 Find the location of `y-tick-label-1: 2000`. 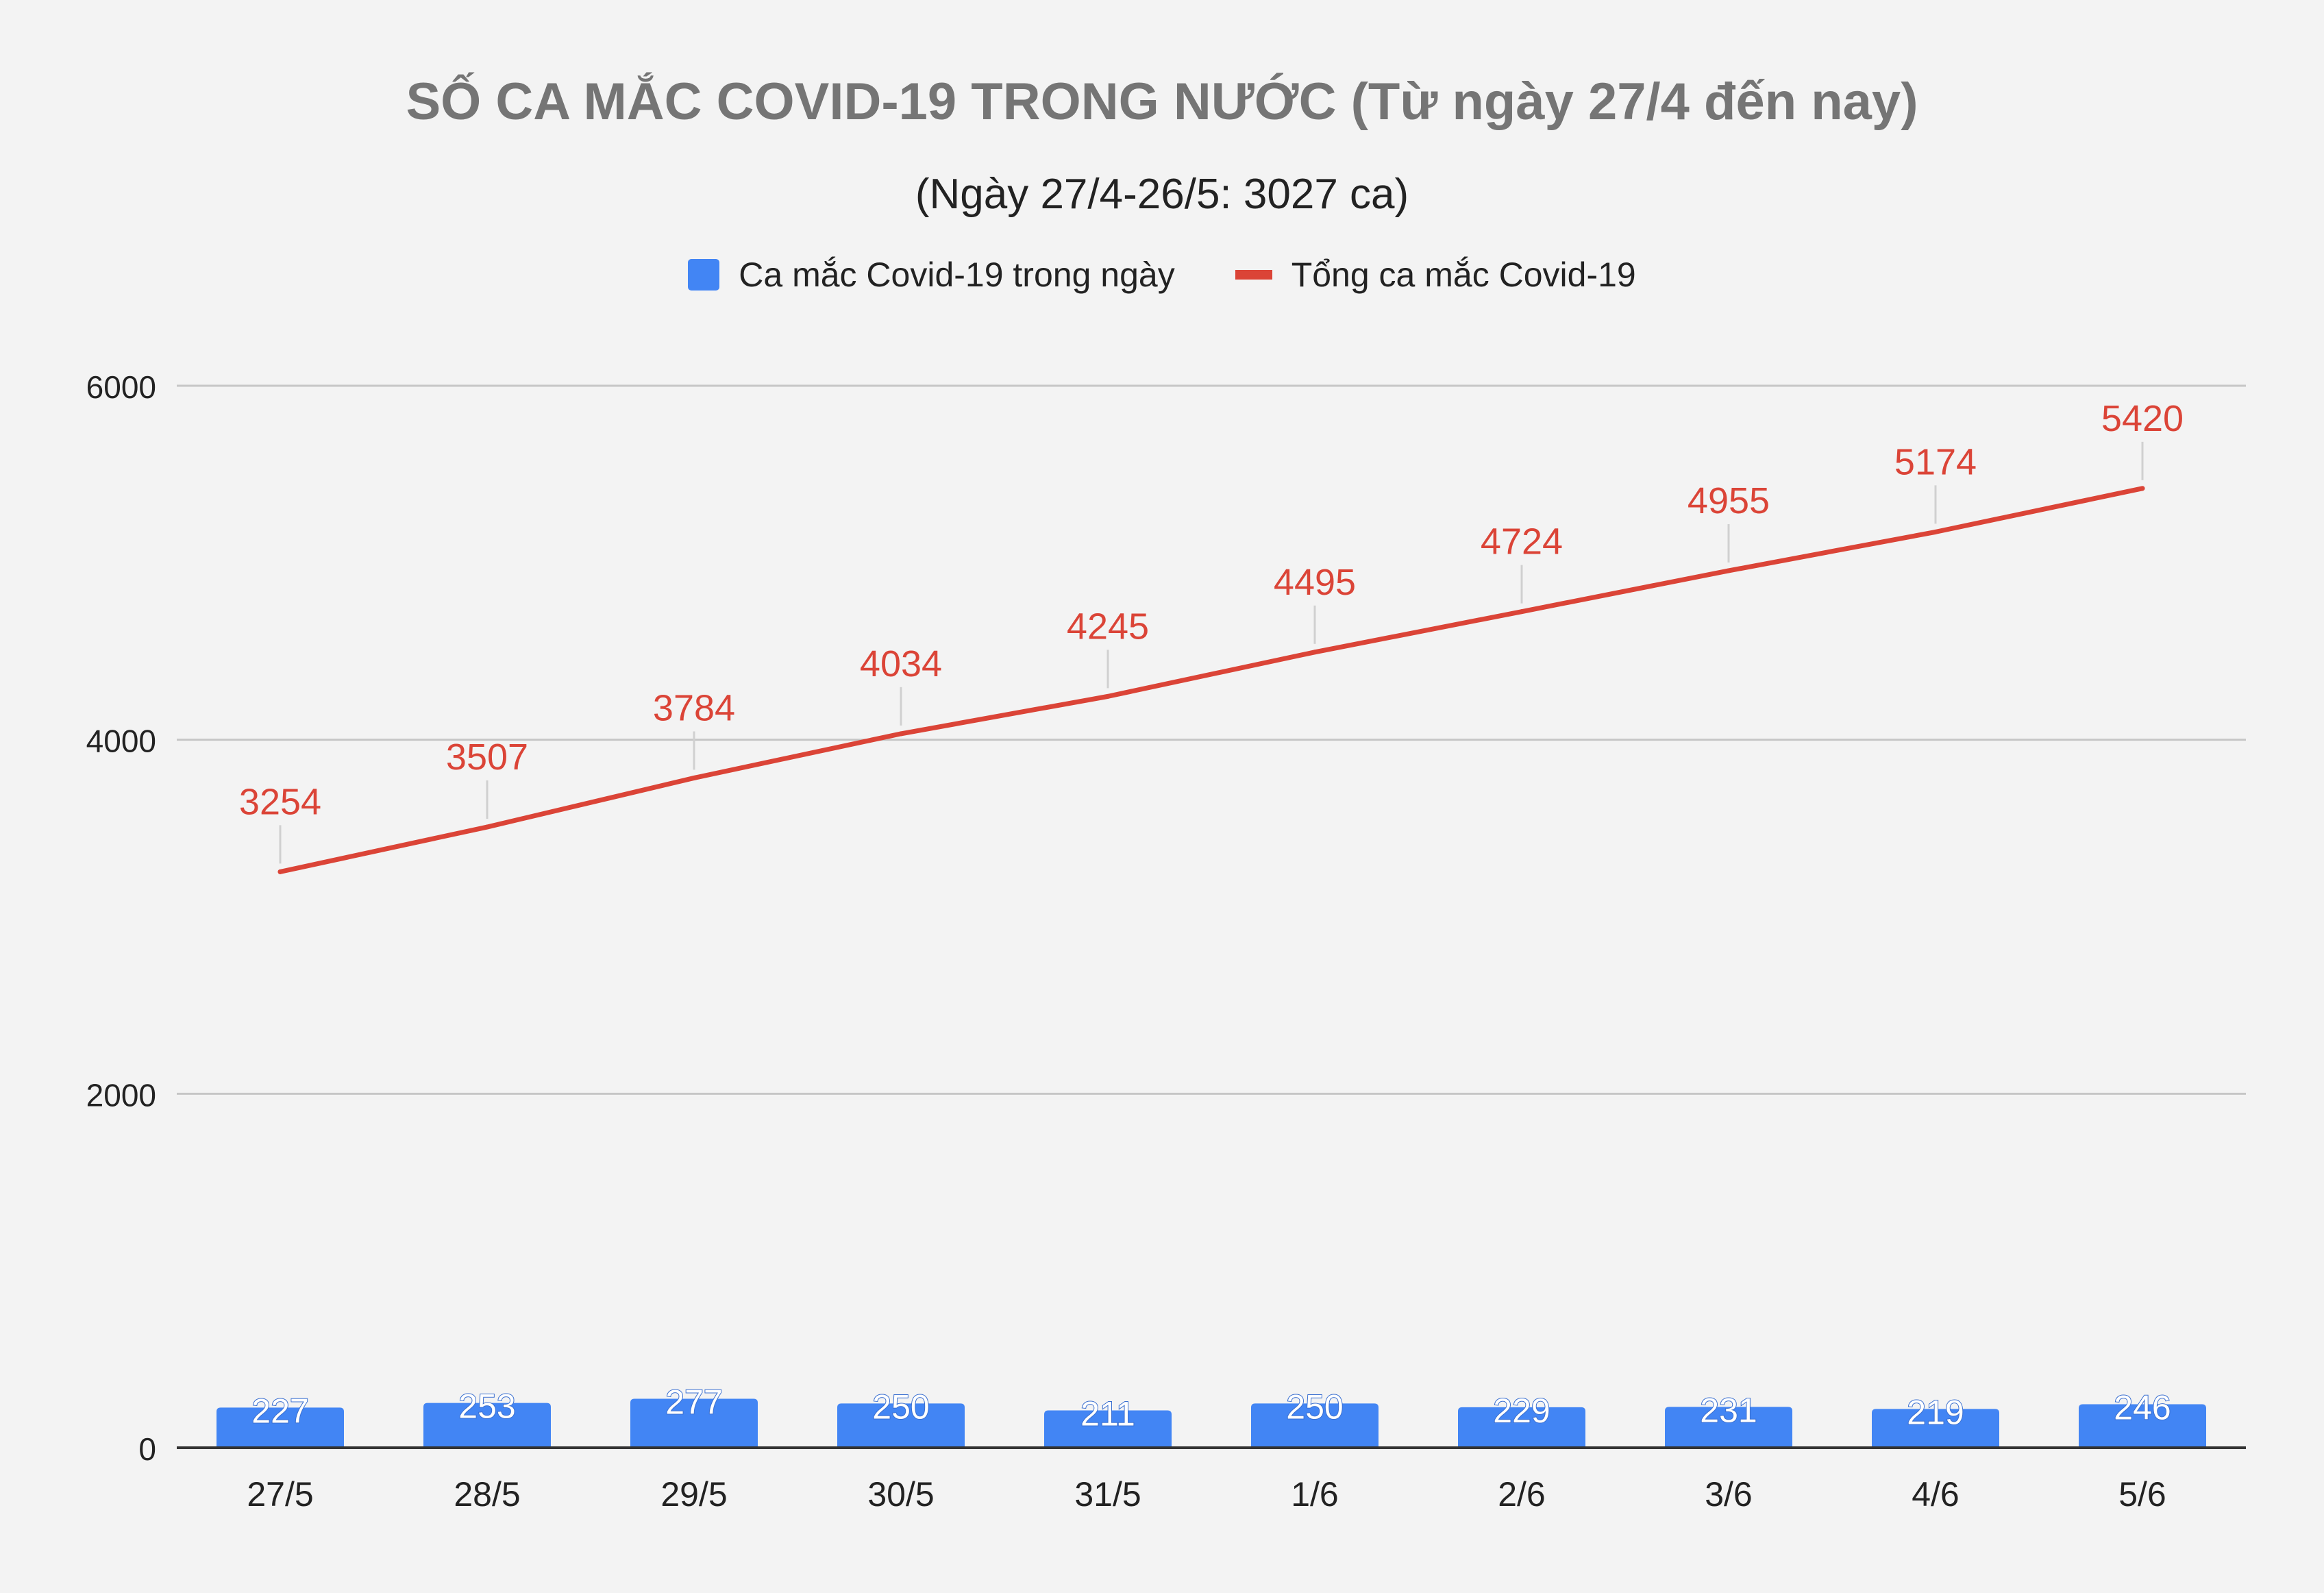

y-tick-label-1: 2000 is located at coordinates (121, 1095).